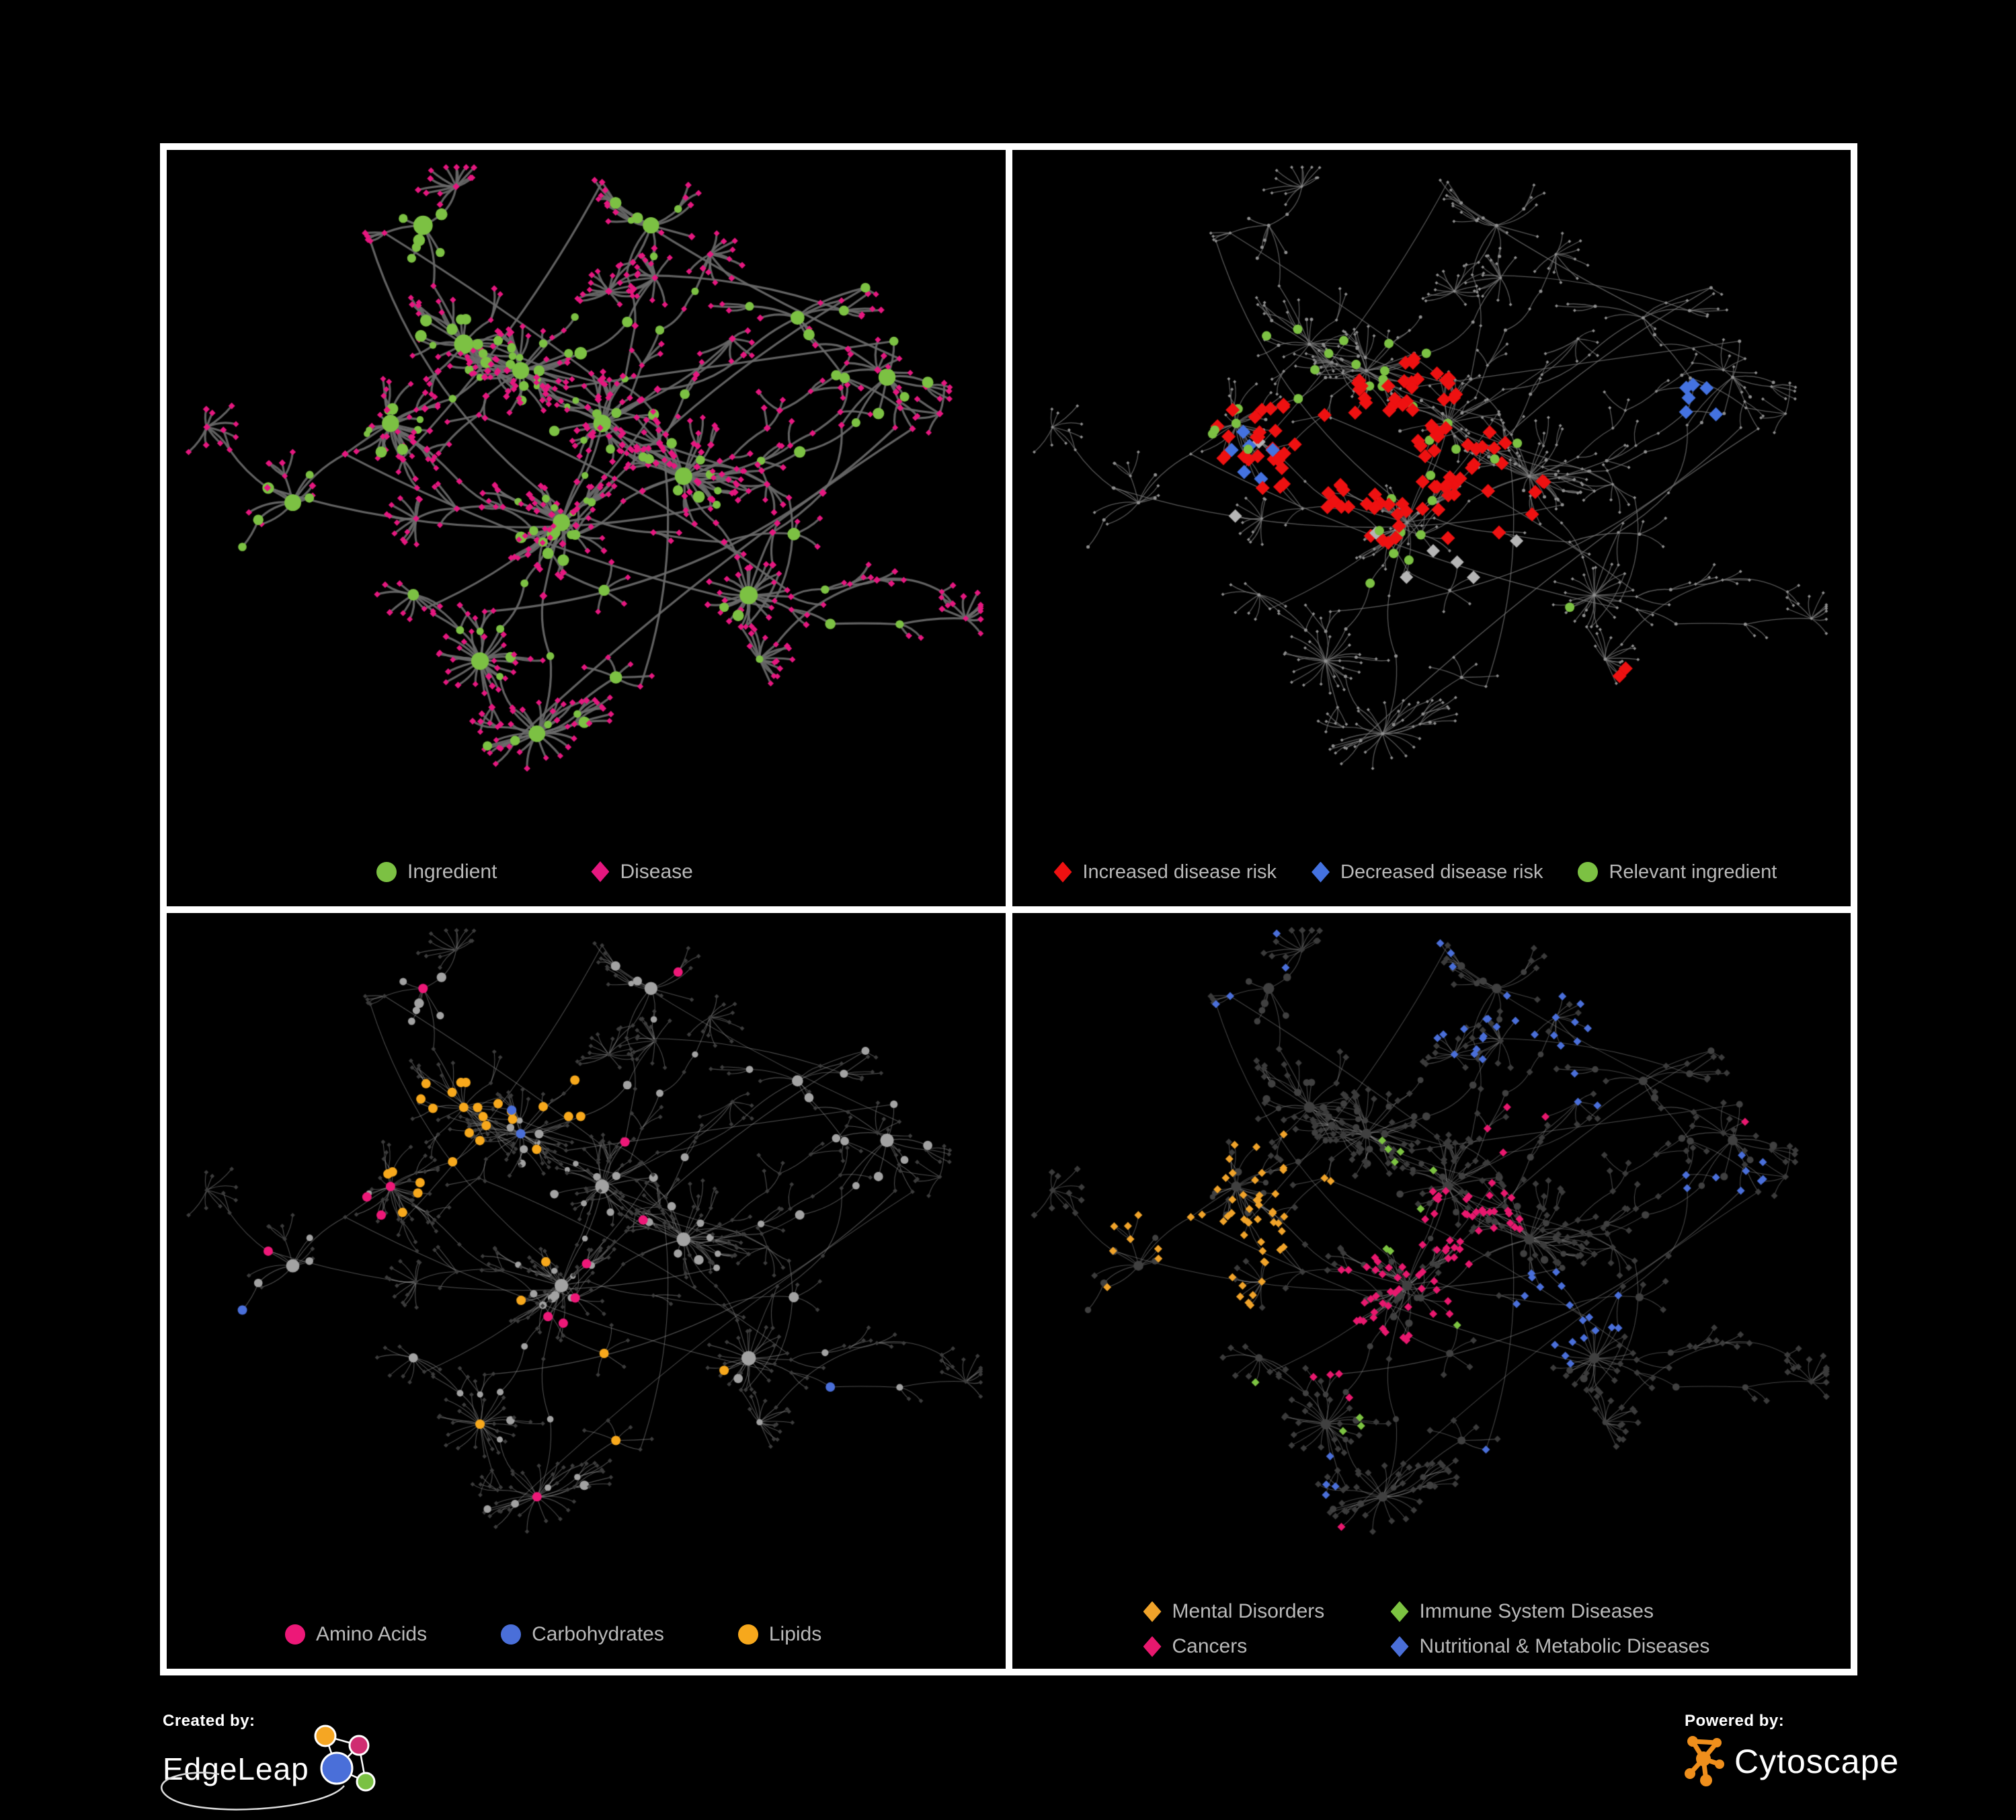 This screenshot has height=1820, width=2016. Describe the element at coordinates (1248, 1611) in the screenshot. I see `legend-label: Mental Disorders` at that location.